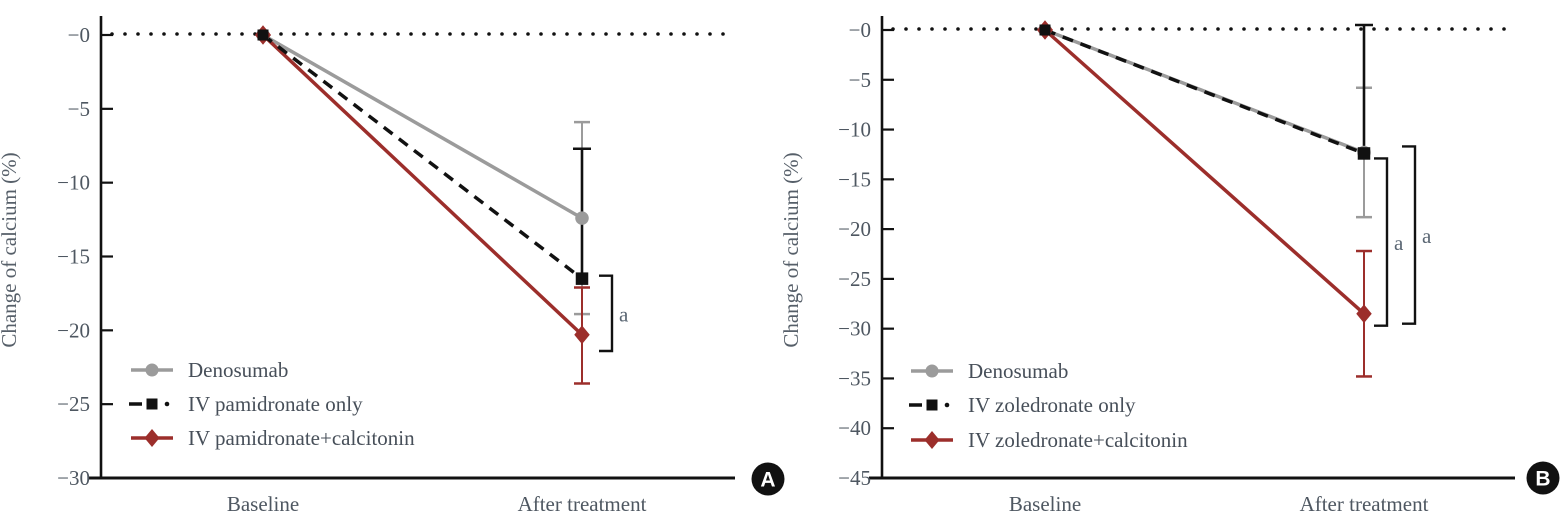  Describe the element at coordinates (854, 478) in the screenshot. I see `y-tick-label: −45` at that location.